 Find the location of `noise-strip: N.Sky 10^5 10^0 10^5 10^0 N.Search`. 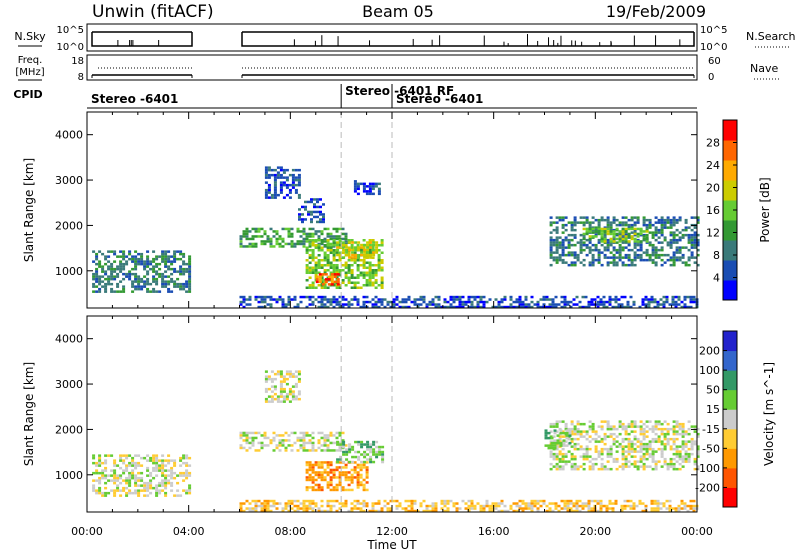

noise-strip: N.Sky 10^5 10^0 10^5 10^0 N.Search is located at coordinates (405, 38).